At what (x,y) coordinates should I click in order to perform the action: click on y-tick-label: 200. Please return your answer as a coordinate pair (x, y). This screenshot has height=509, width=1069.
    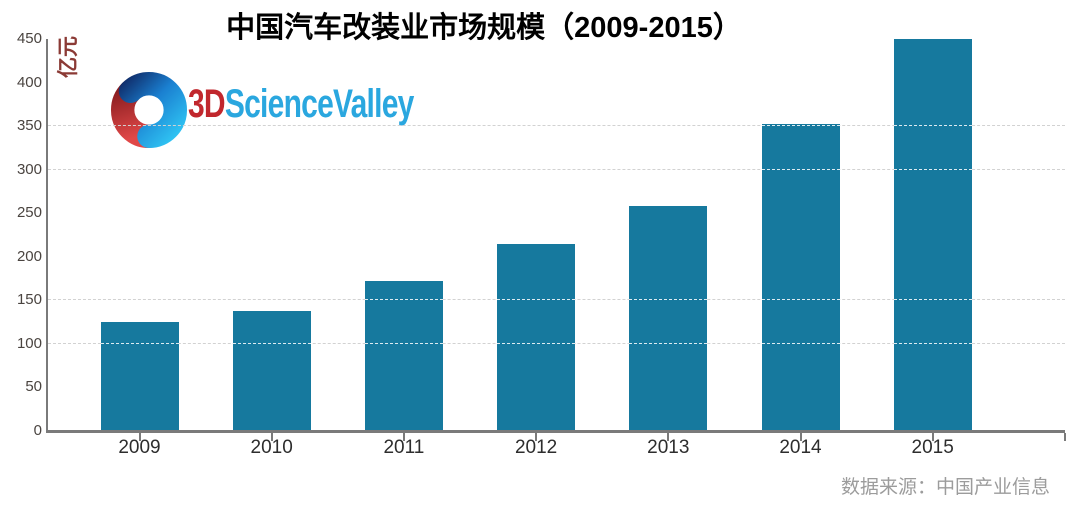
    Looking at the image, I should click on (29, 256).